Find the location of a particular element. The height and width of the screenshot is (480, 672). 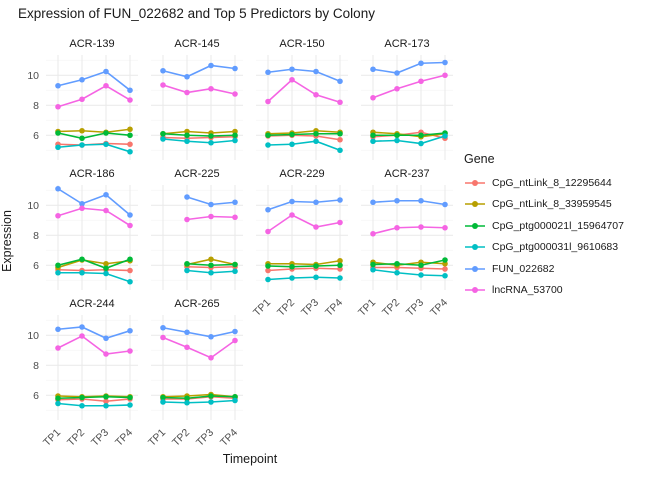

facet-strip-label: ACR-145 is located at coordinates (196, 44).